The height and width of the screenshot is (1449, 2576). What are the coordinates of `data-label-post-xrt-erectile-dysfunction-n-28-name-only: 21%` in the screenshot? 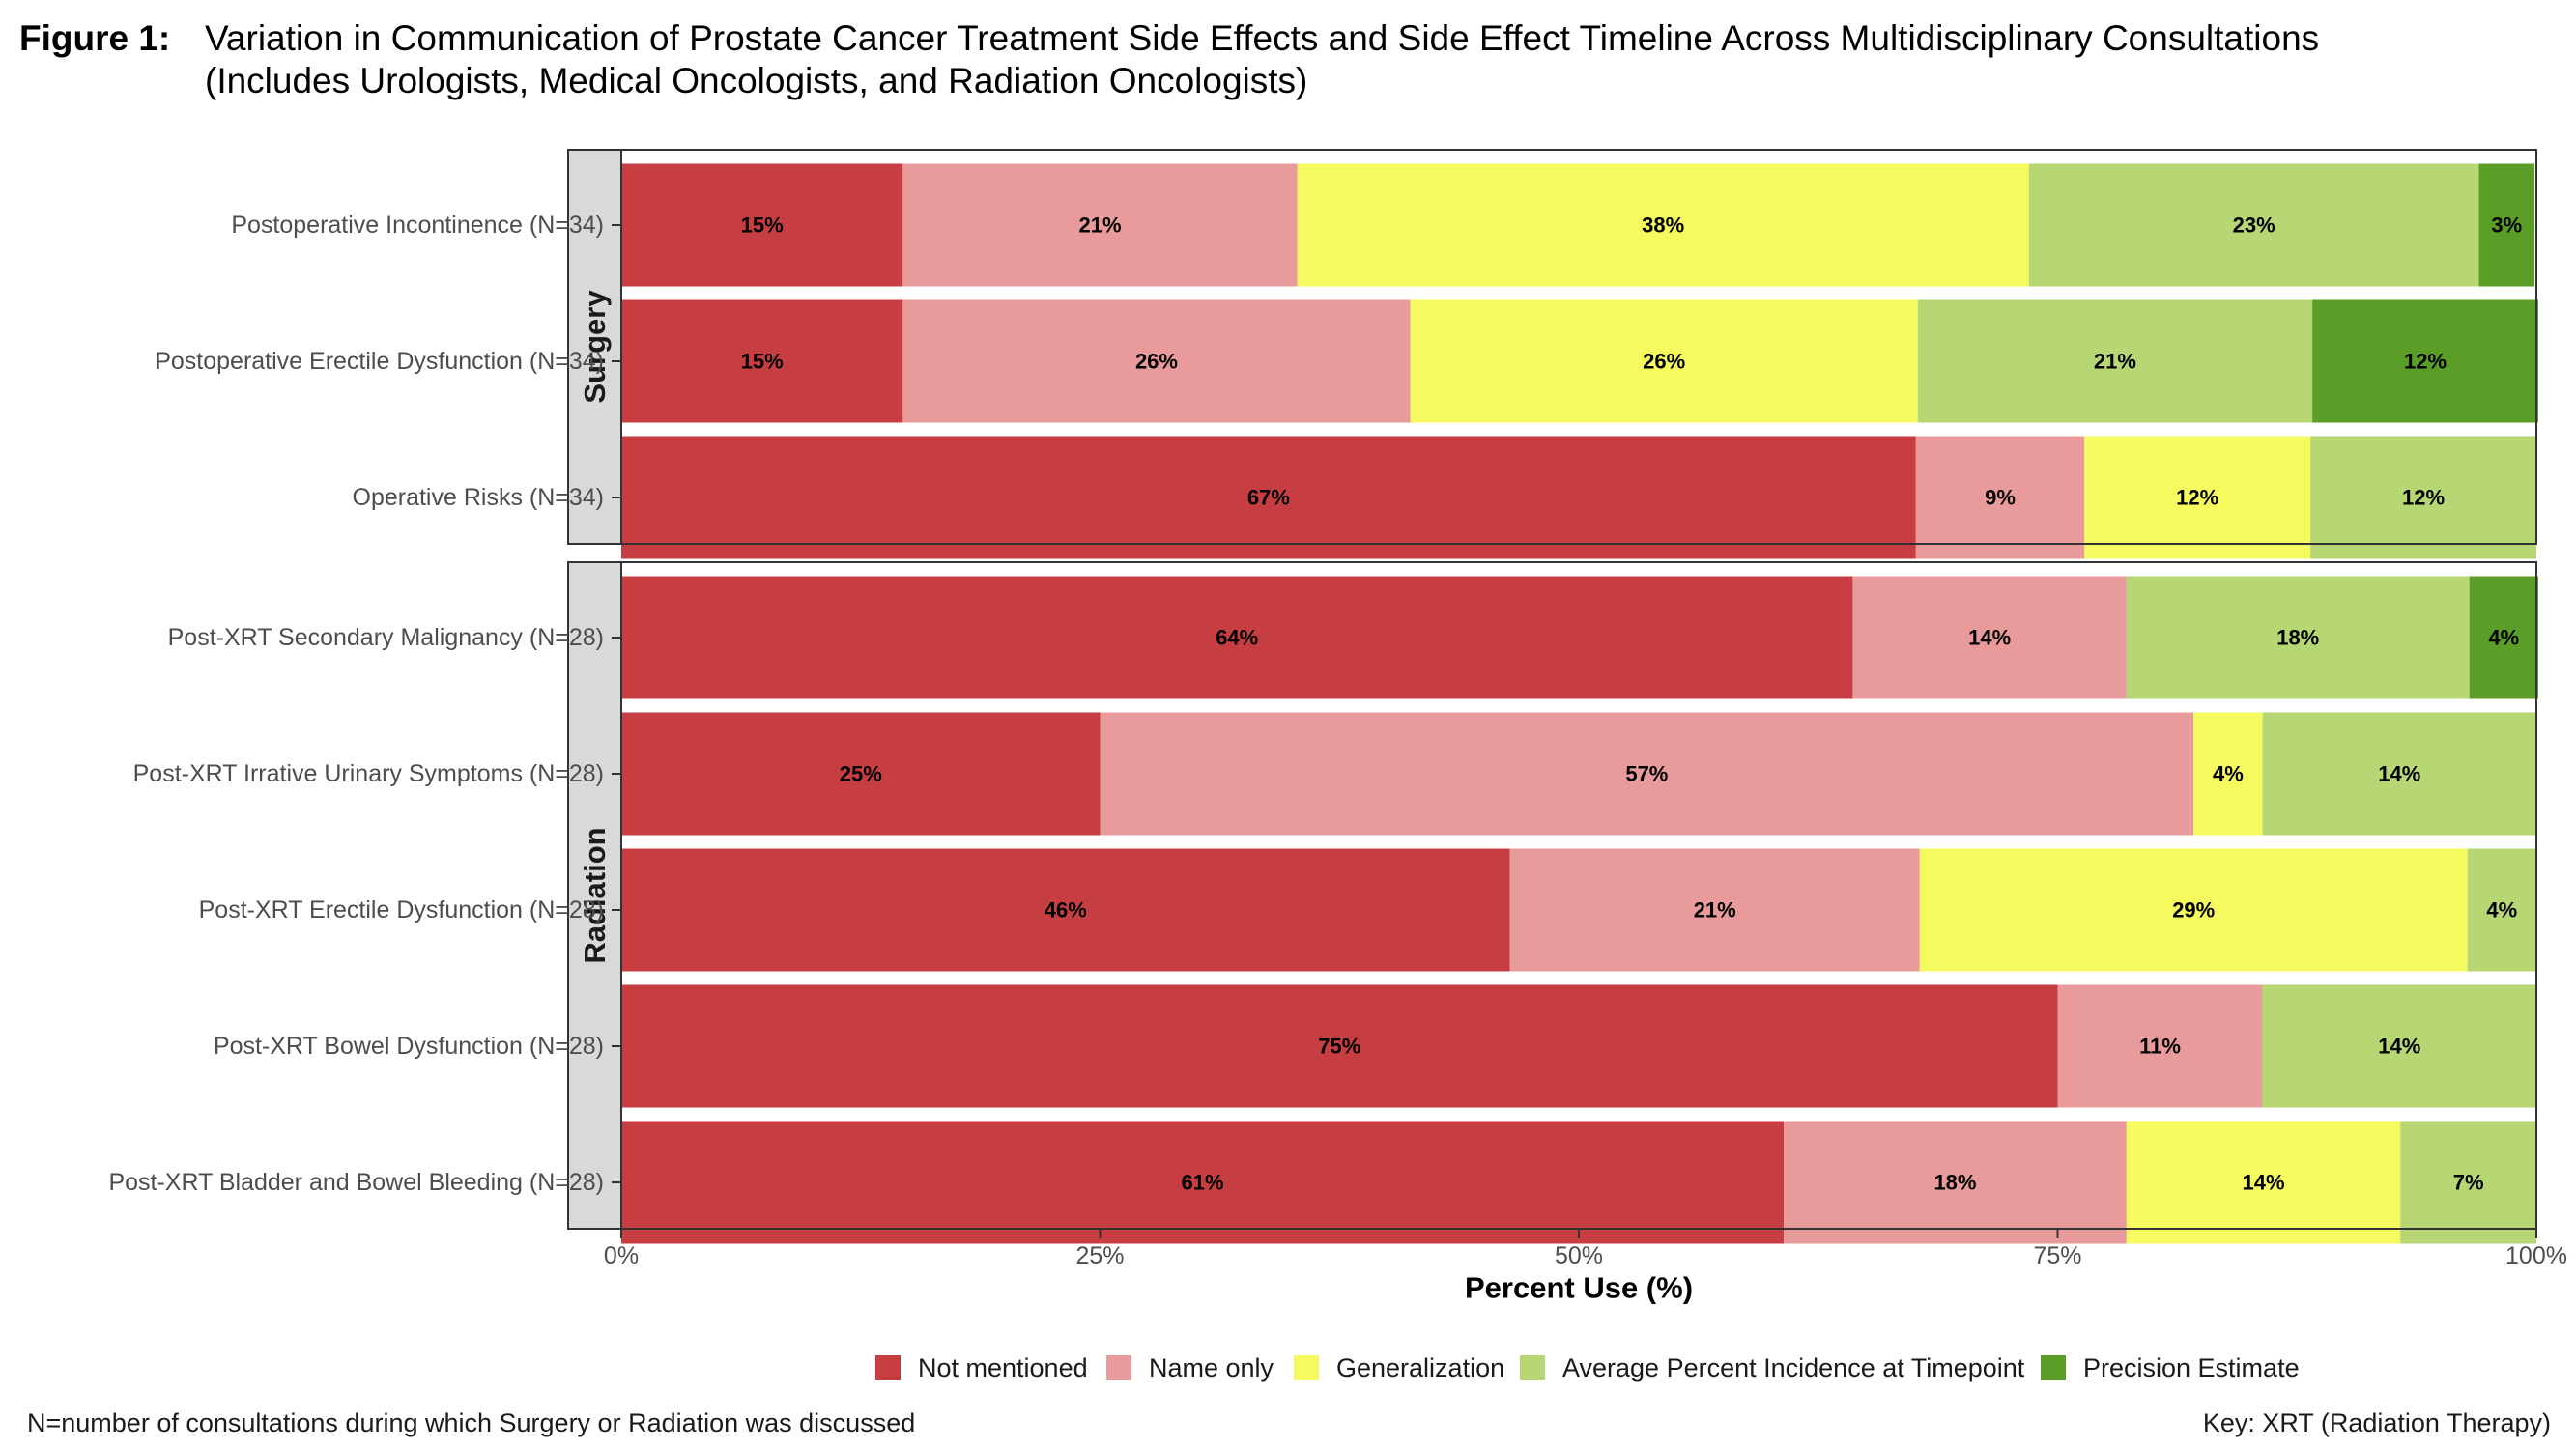 It's located at (1715, 910).